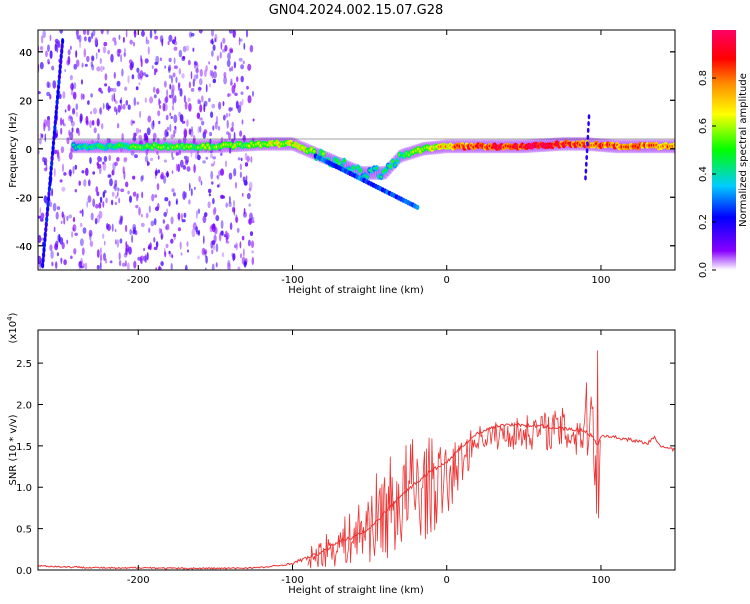  What do you see at coordinates (707, 174) in the screenshot?
I see `colorbar-ticks: 0.0 0.2 0.4 0.6 0.8` at bounding box center [707, 174].